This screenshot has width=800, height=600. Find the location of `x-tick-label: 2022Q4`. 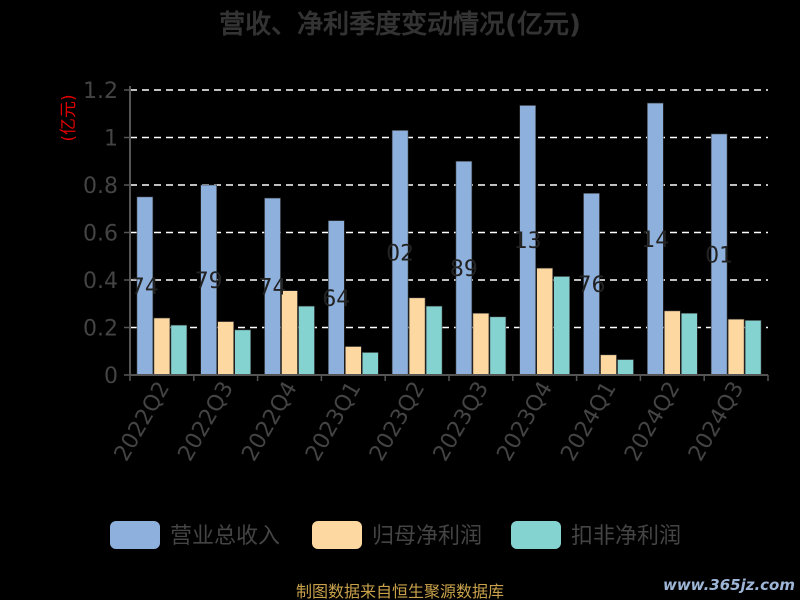

x-tick-label: 2022Q4 is located at coordinates (269, 422).